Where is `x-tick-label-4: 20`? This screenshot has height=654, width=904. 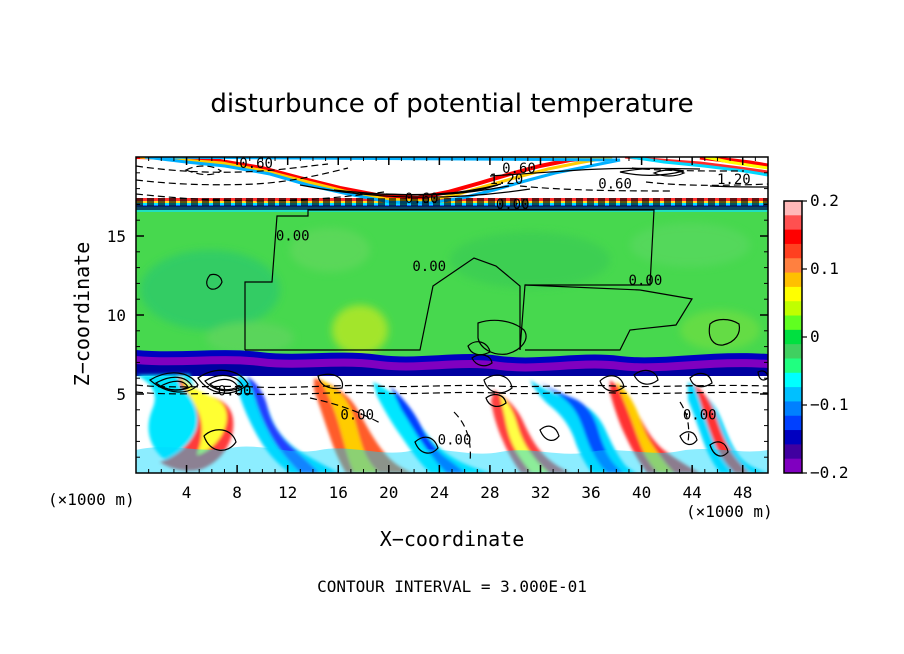
x-tick-label-4: 20 is located at coordinates (388, 492).